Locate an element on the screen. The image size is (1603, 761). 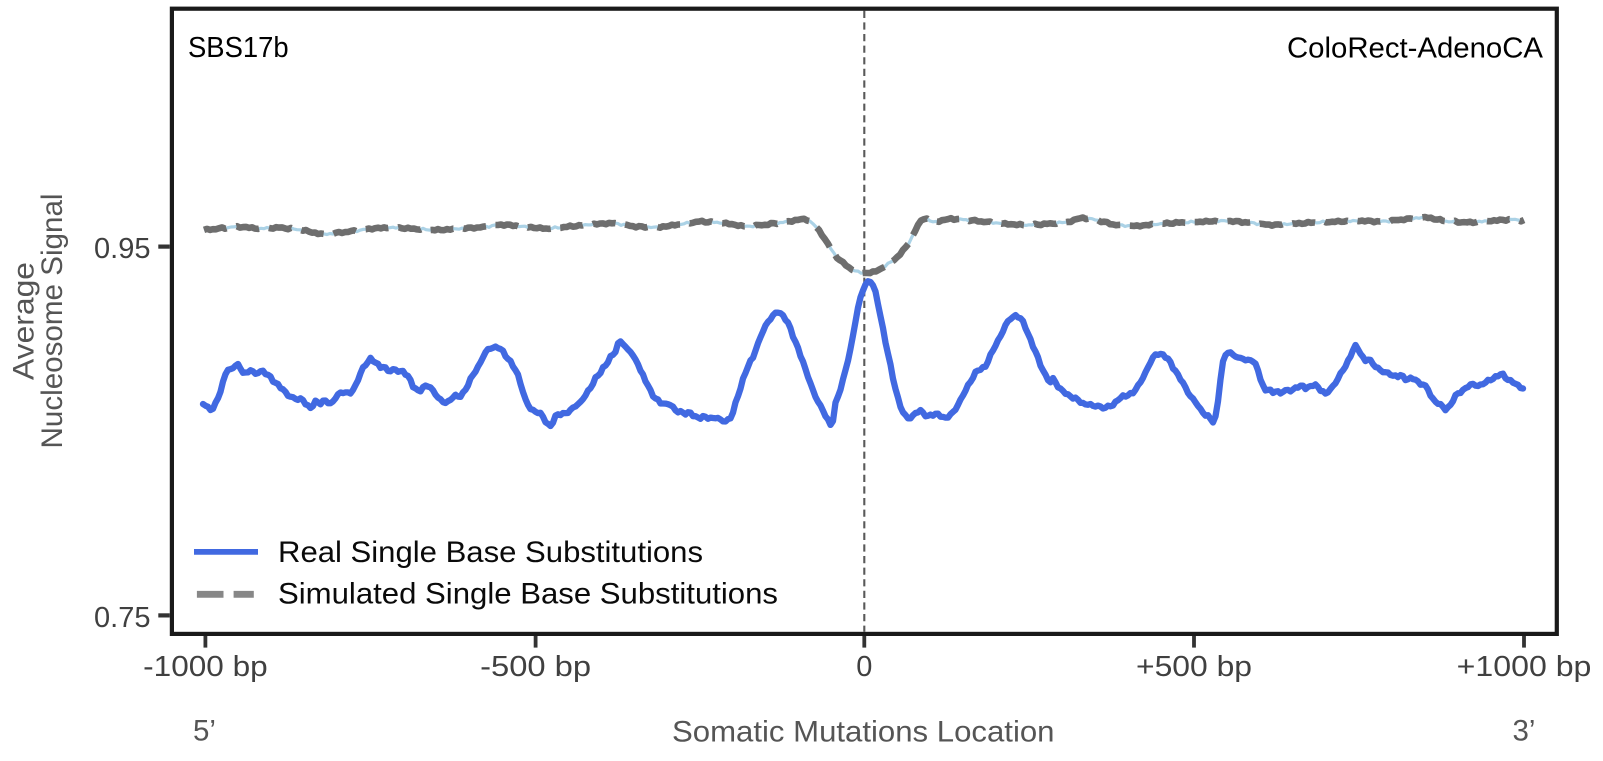
svg-text: +500 bp is located at coordinates (1194, 667).